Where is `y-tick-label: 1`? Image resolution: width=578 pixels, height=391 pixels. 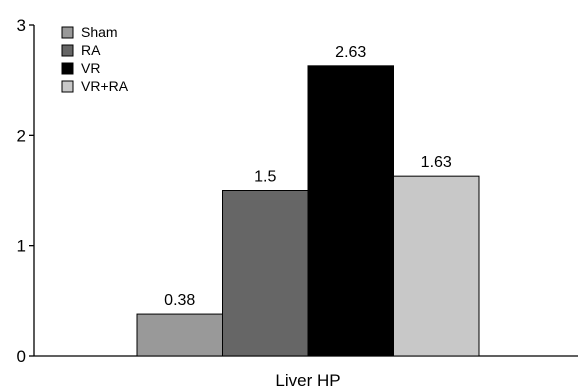 y-tick-label: 1 is located at coordinates (21, 246).